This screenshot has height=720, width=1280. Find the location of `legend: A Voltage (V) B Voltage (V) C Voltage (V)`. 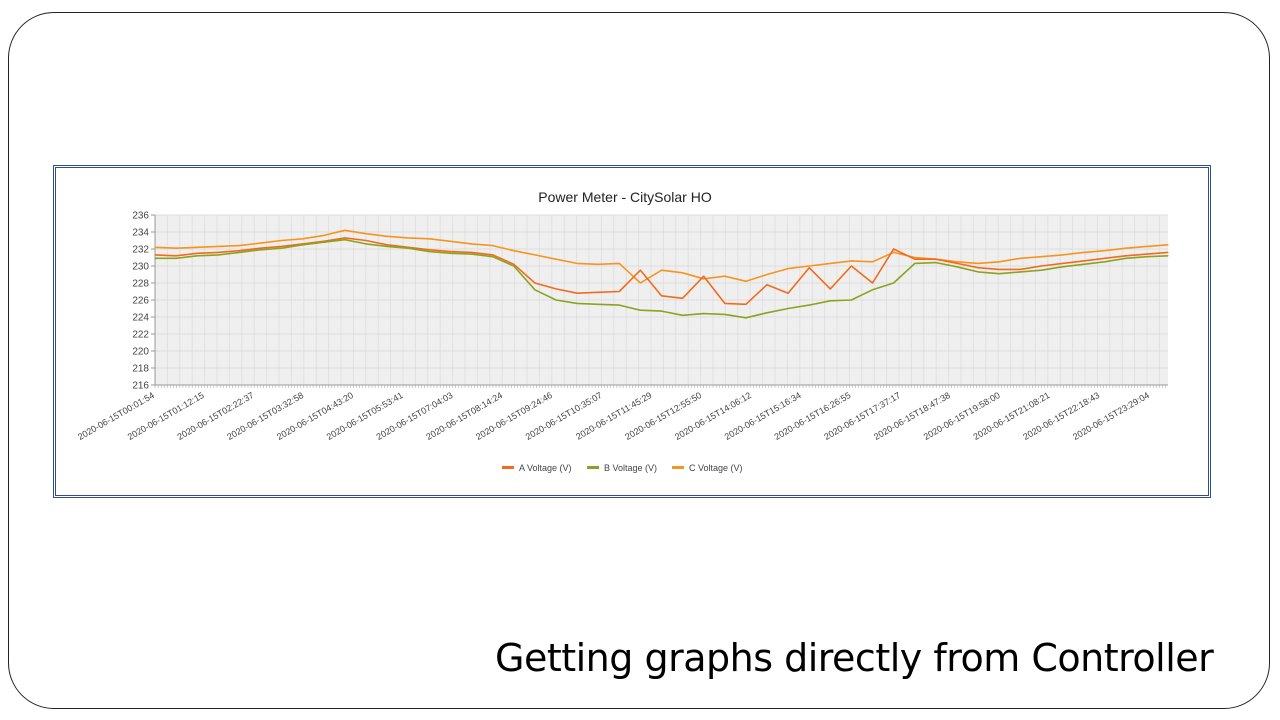

legend: A Voltage (V) B Voltage (V) C Voltage (V) is located at coordinates (622, 468).